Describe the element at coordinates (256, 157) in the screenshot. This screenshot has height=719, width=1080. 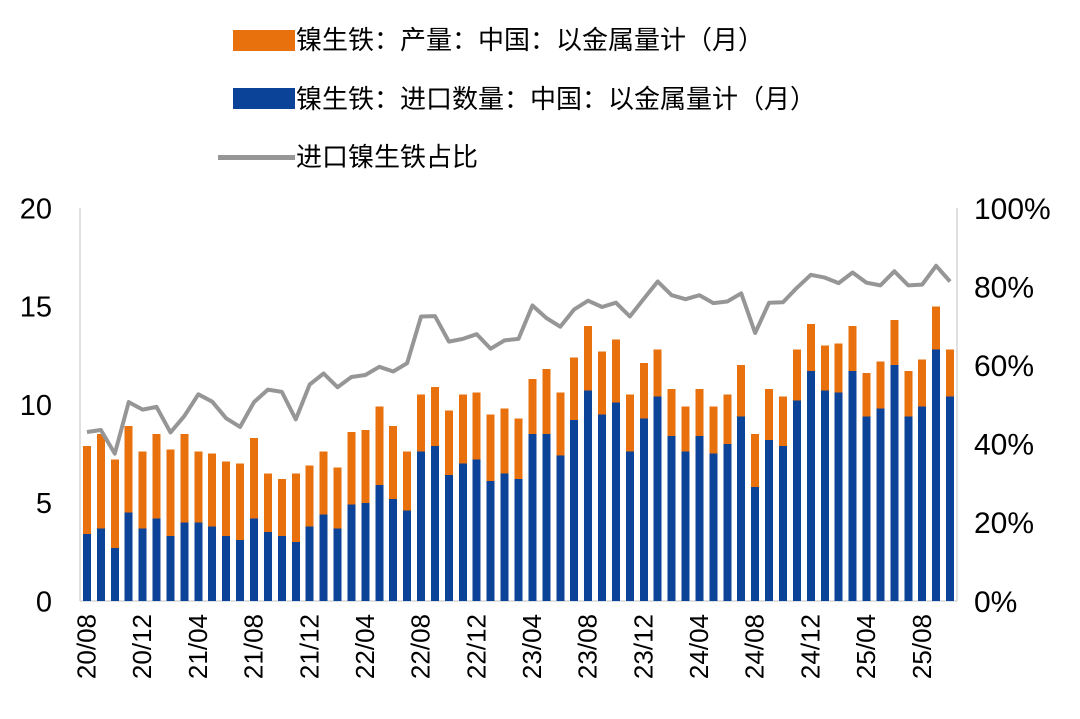
I see `share-line-swatch` at that location.